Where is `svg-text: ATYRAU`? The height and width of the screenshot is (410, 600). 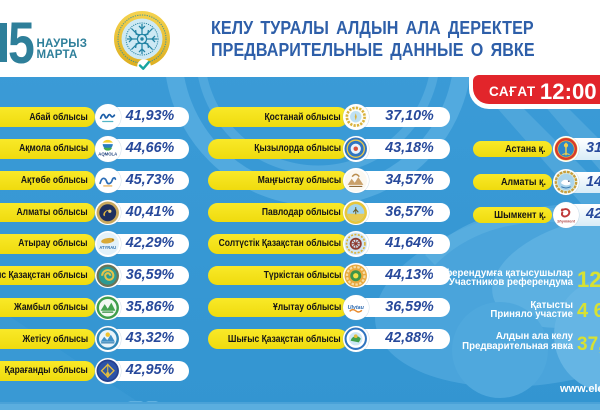
svg-text: ATYRAU is located at coordinates (108, 247).